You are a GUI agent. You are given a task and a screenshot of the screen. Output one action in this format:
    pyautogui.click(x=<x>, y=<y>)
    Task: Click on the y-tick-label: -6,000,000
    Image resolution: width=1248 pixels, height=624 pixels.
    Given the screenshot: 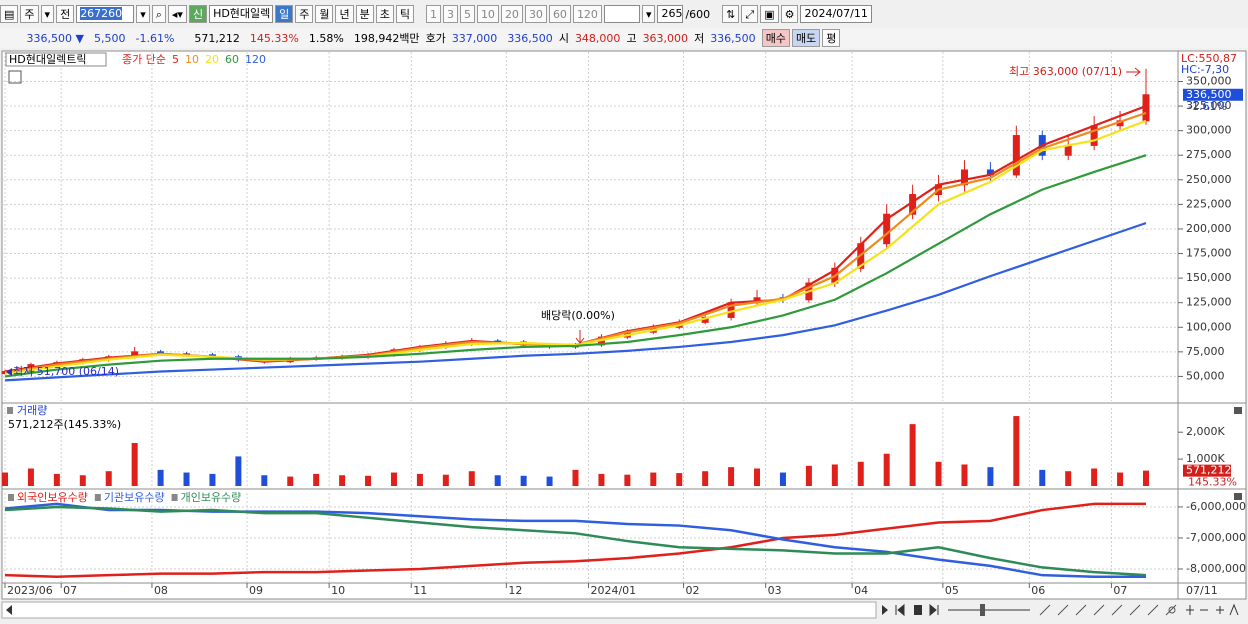 What is the action you would take?
    pyautogui.click(x=1216, y=506)
    